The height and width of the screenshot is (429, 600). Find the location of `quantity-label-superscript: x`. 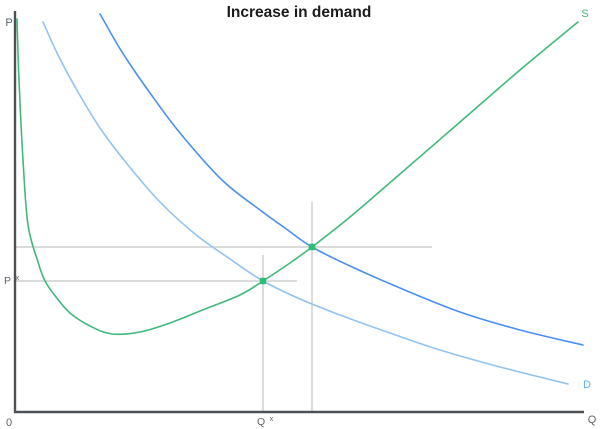

quantity-label-superscript: x is located at coordinates (272, 418).